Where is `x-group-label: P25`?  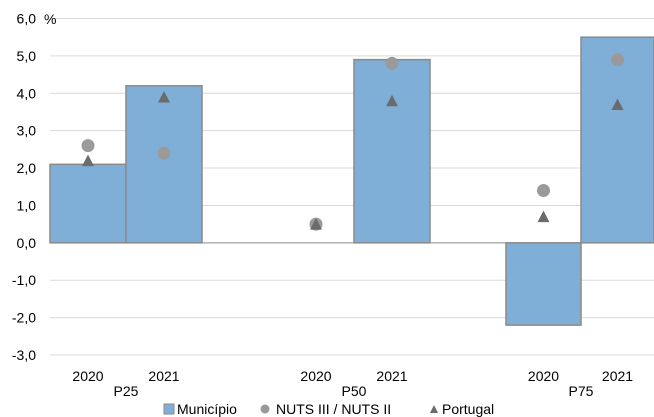
x-group-label: P25 is located at coordinates (126, 391).